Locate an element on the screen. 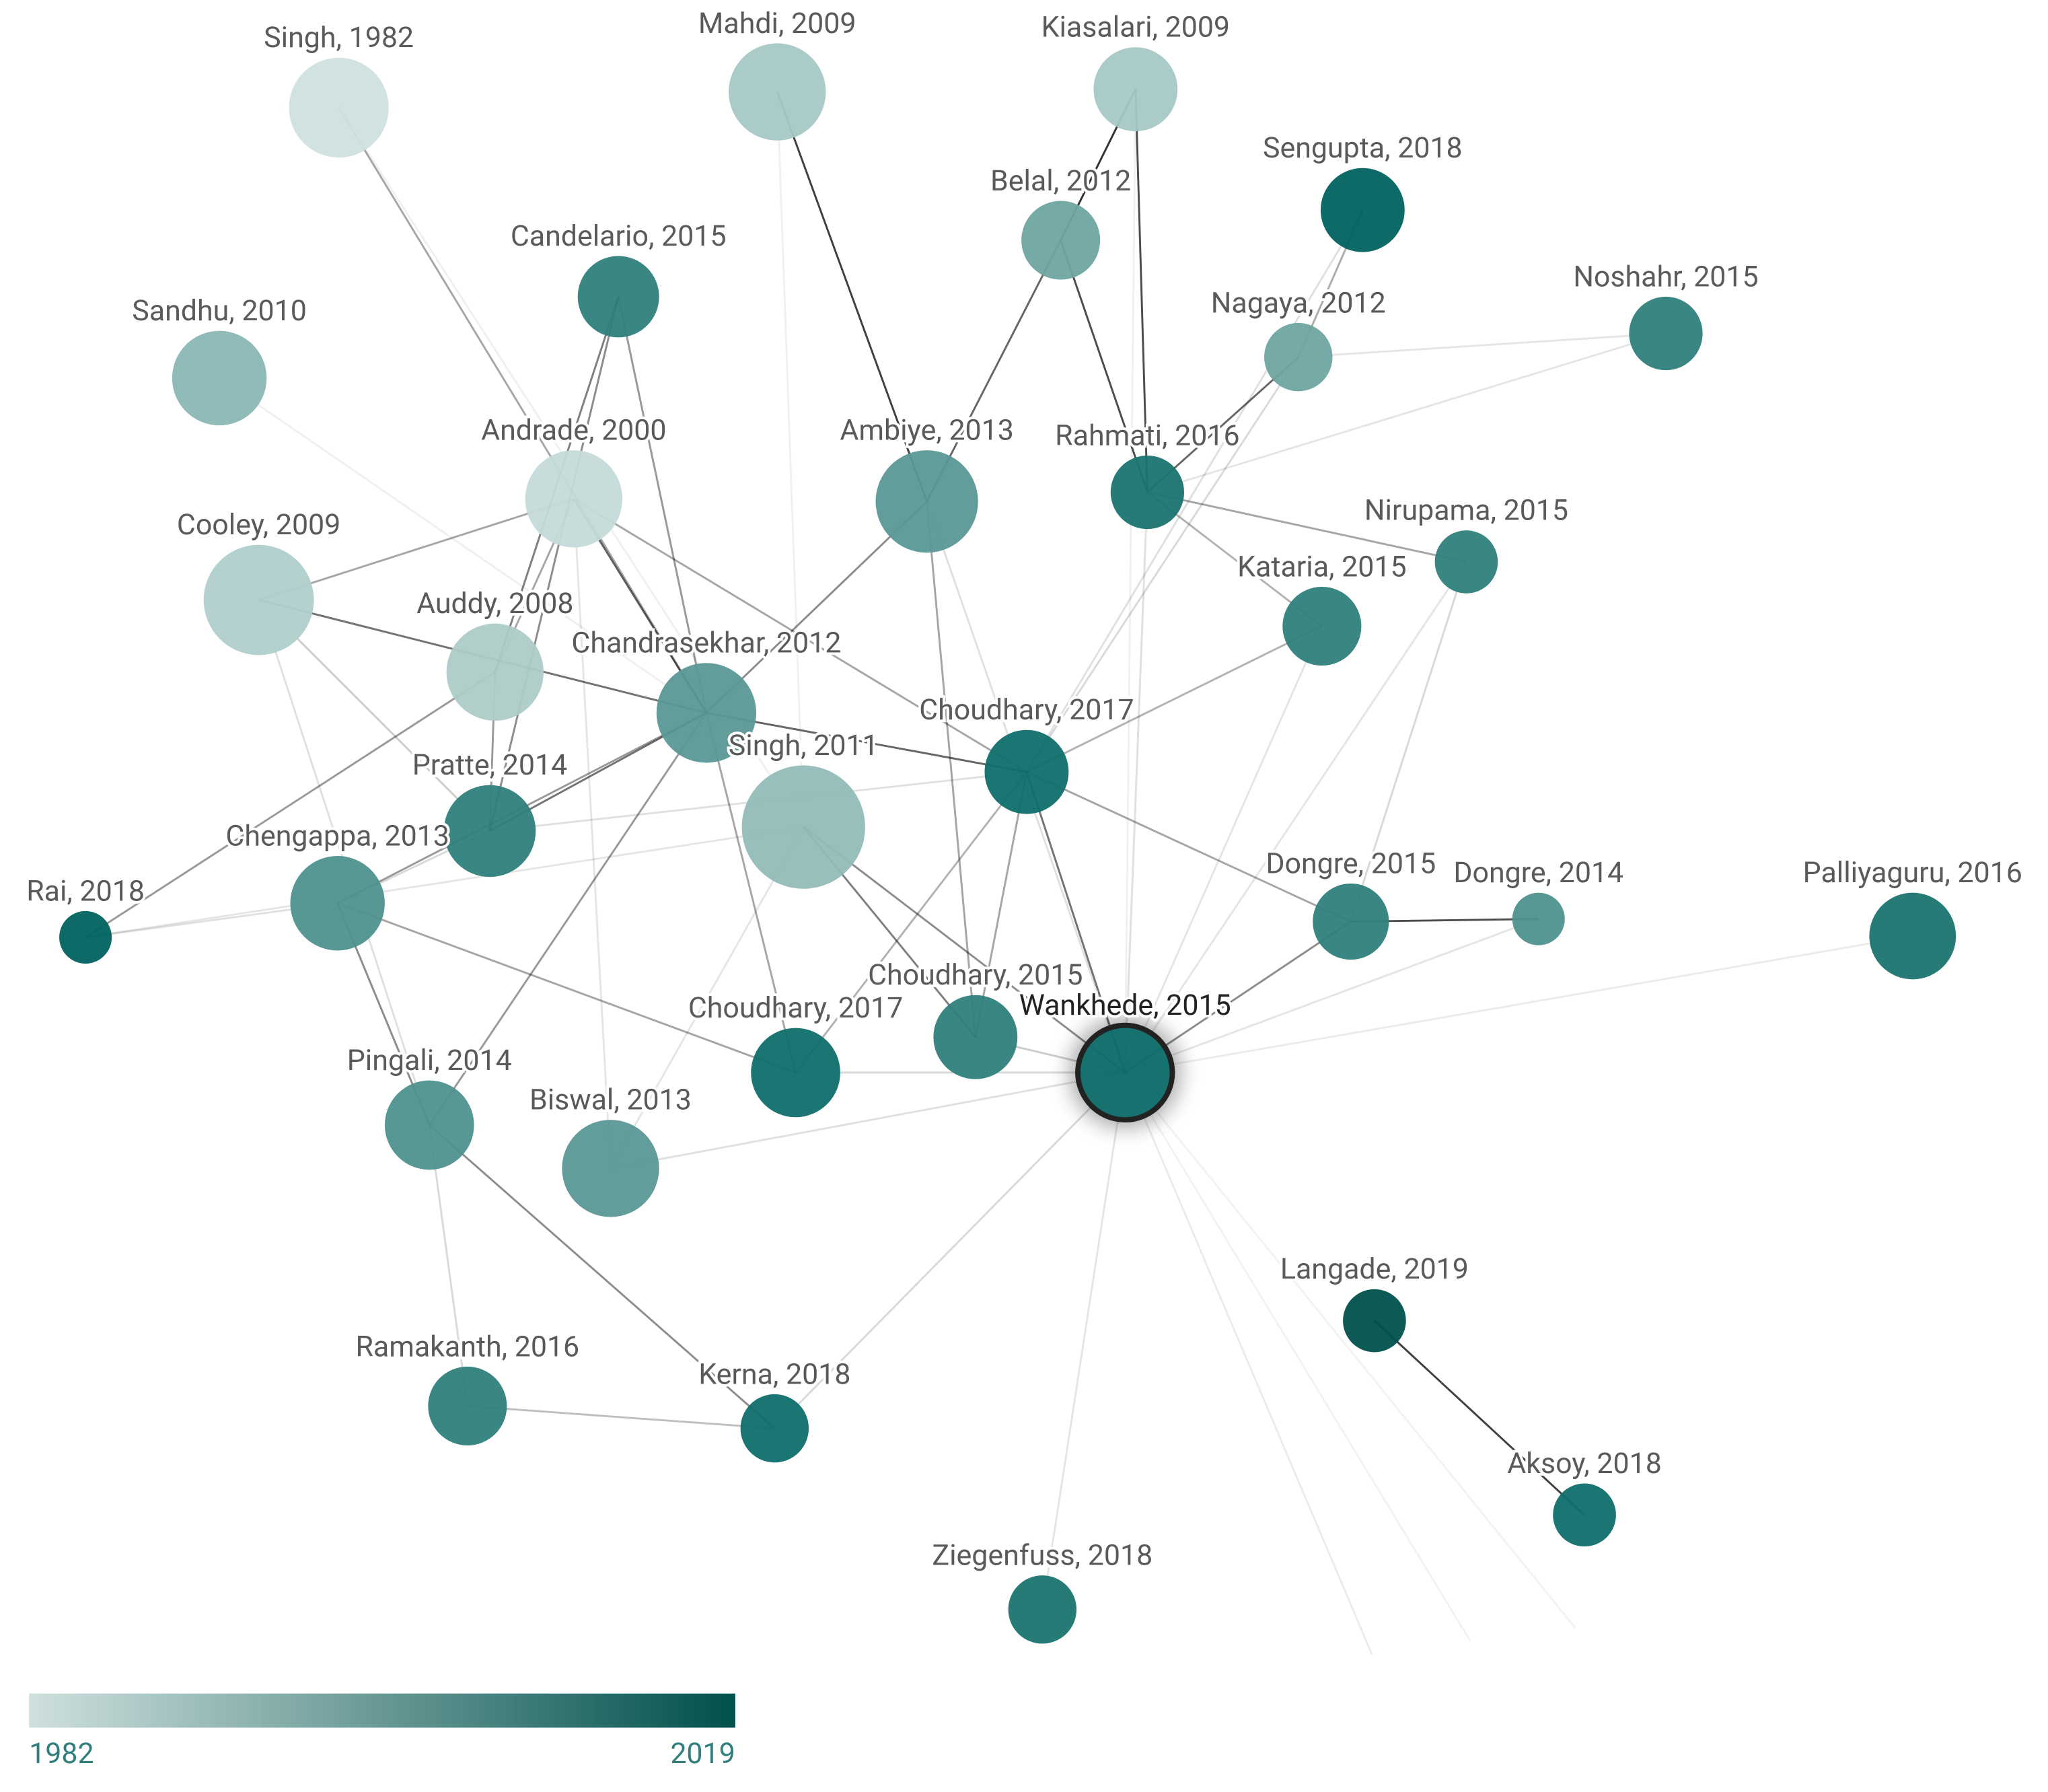  node-label: Singh, 1982 is located at coordinates (339, 38).